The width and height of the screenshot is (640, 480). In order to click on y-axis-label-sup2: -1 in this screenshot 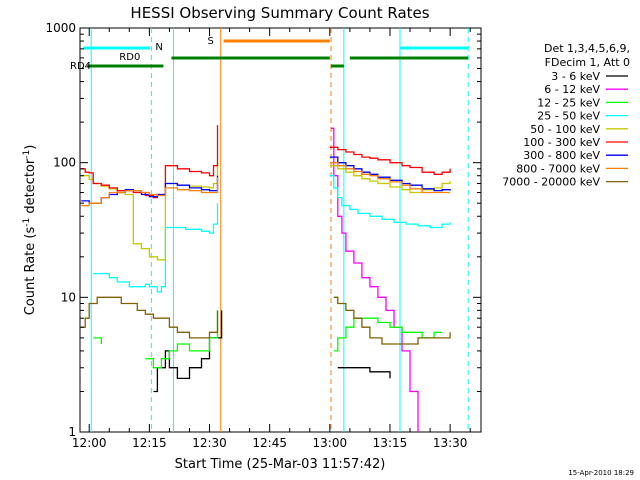, I will do `click(27, 154)`.